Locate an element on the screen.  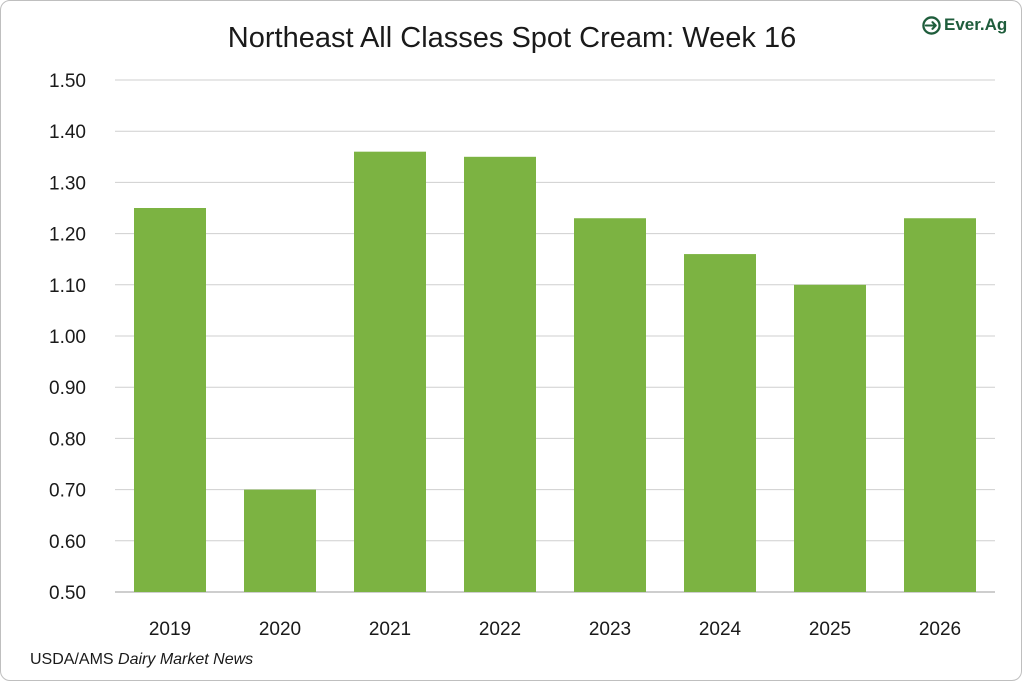
y-tick-label: 1.00 is located at coordinates (67, 337).